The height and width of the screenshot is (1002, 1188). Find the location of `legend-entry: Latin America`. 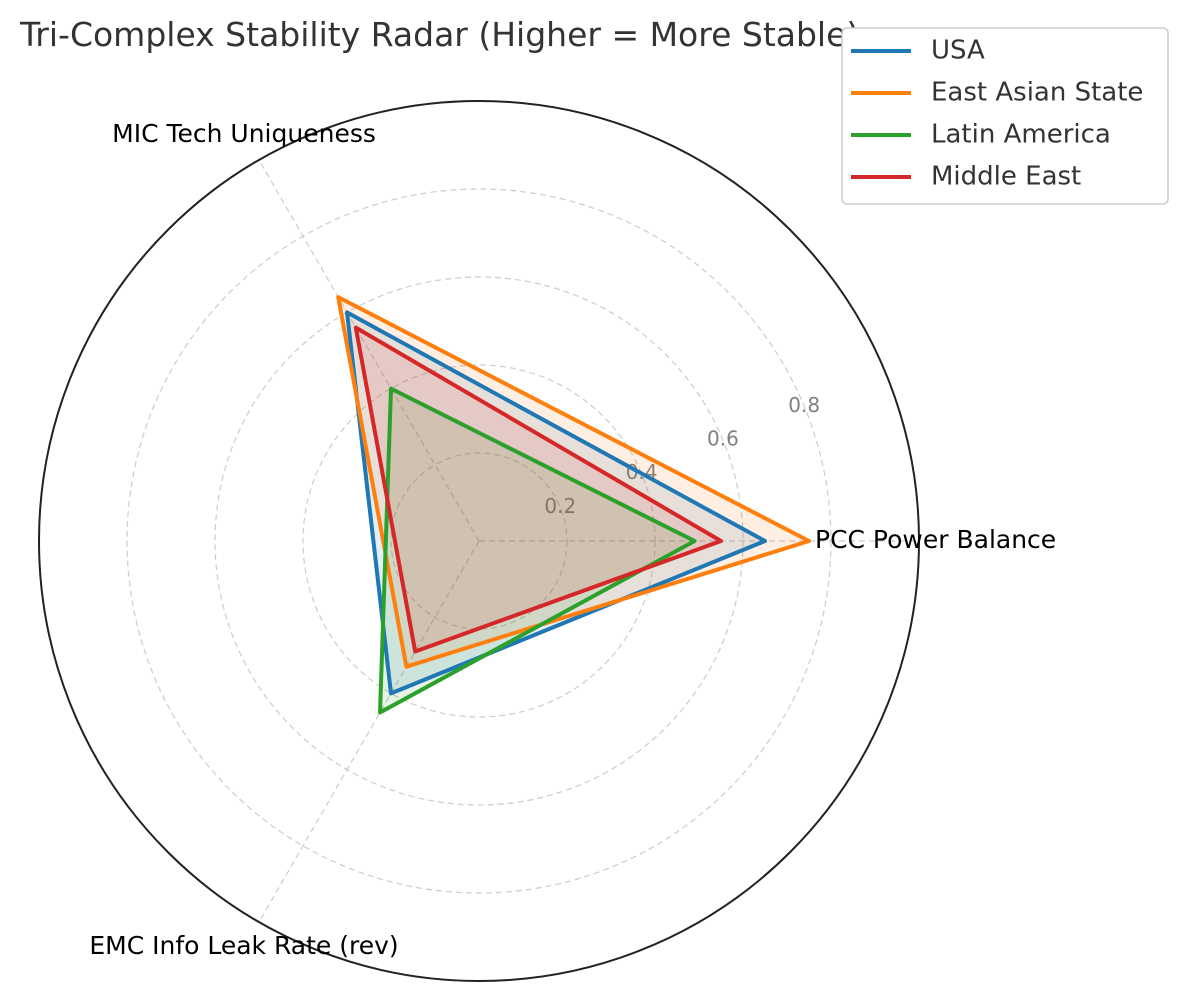

legend-entry: Latin America is located at coordinates (1021, 135).